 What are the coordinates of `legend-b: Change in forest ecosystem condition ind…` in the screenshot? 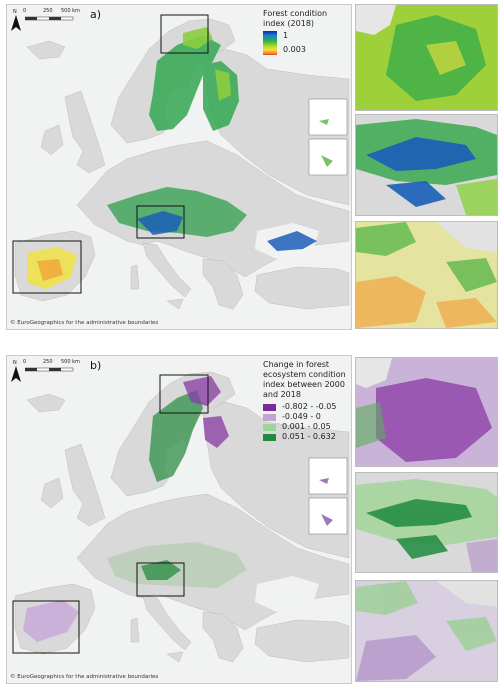 It's located at (306, 401).